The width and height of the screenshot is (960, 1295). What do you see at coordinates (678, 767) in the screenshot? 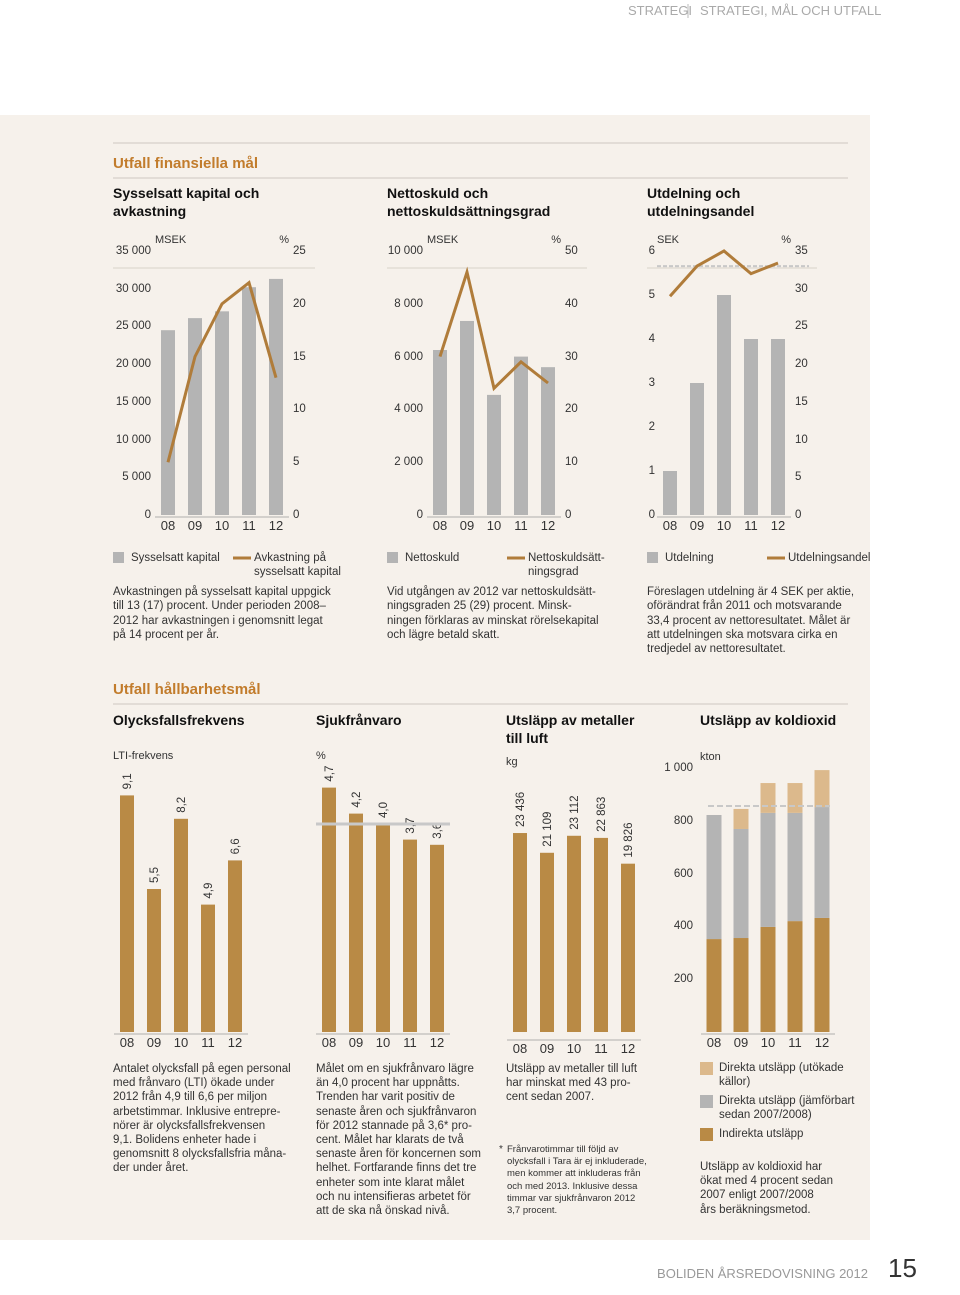
I see `y-tick-label: 1 000` at bounding box center [678, 767].